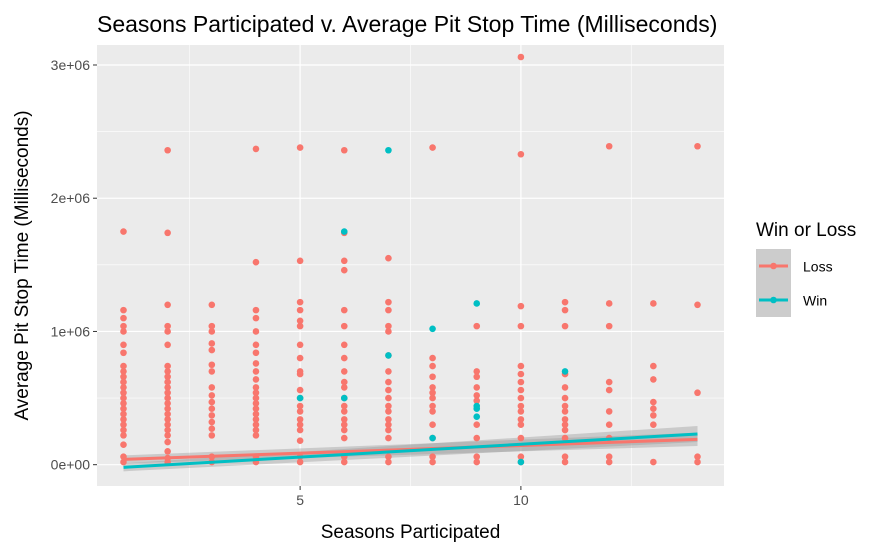  Describe the element at coordinates (300, 500) in the screenshot. I see `x-tick-label: 5` at that location.